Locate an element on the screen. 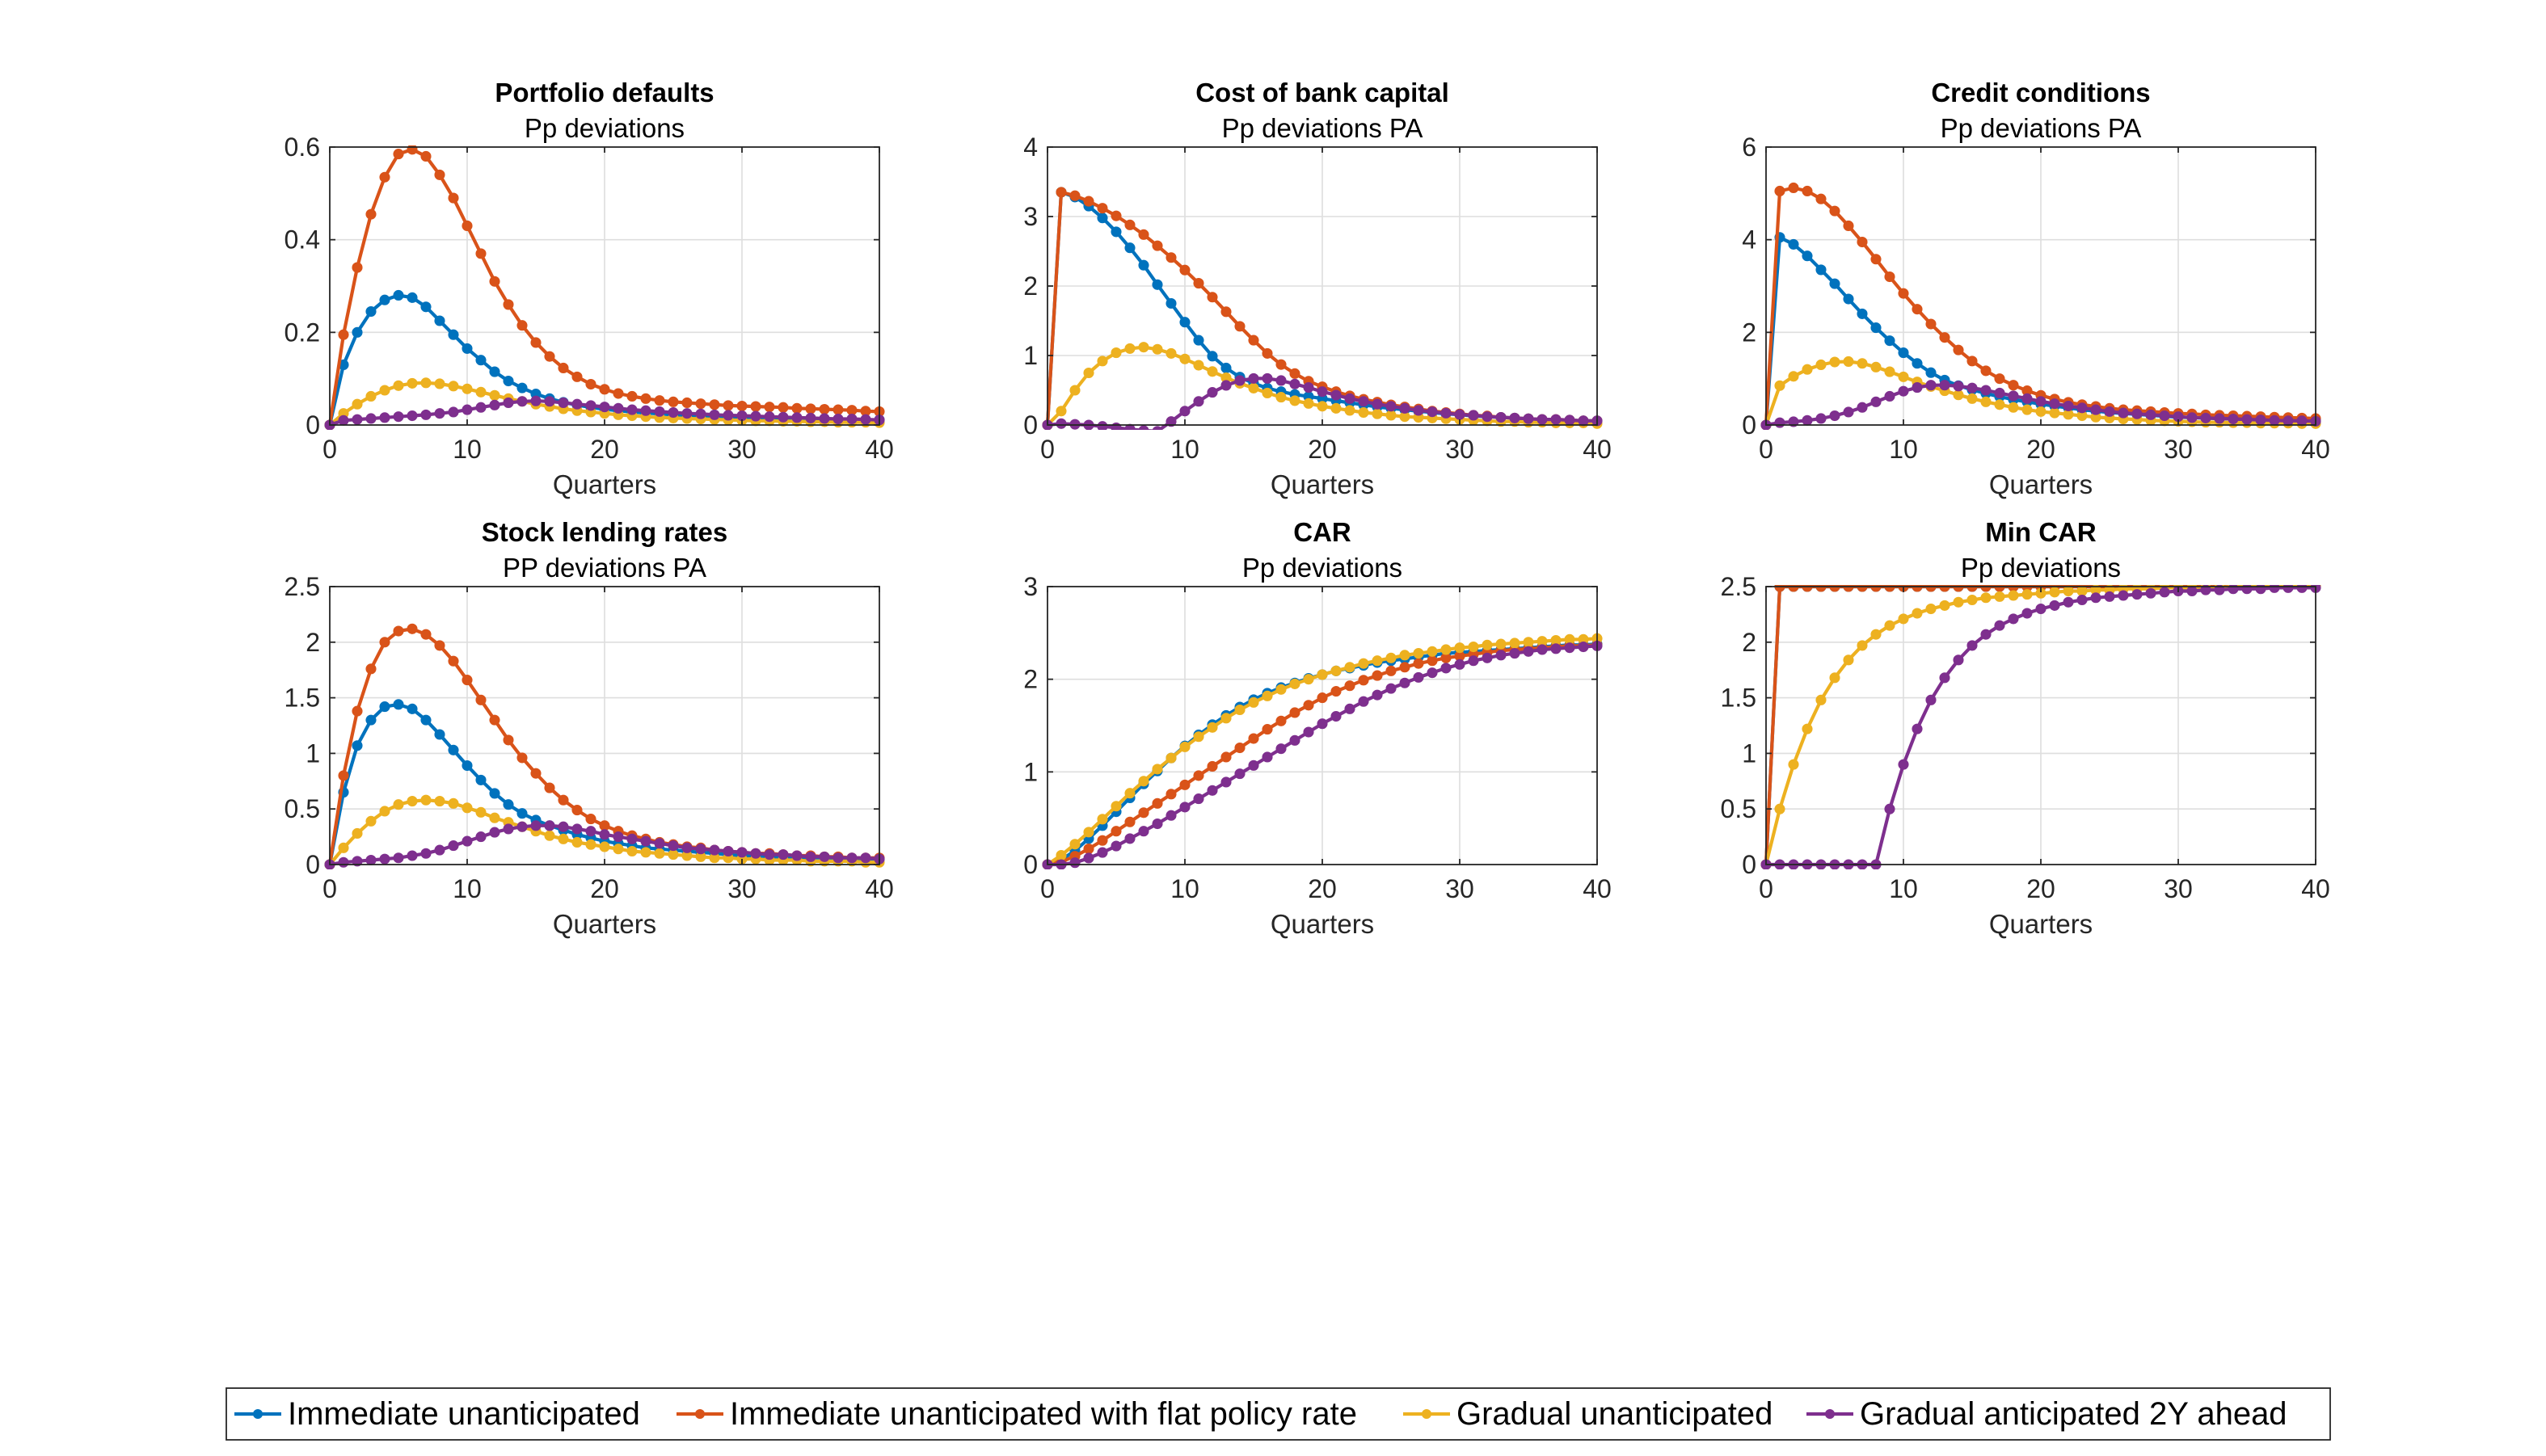 Image resolution: width=2546 pixels, height=1456 pixels. subplot-title: Portfolio defaults is located at coordinates (604, 92).